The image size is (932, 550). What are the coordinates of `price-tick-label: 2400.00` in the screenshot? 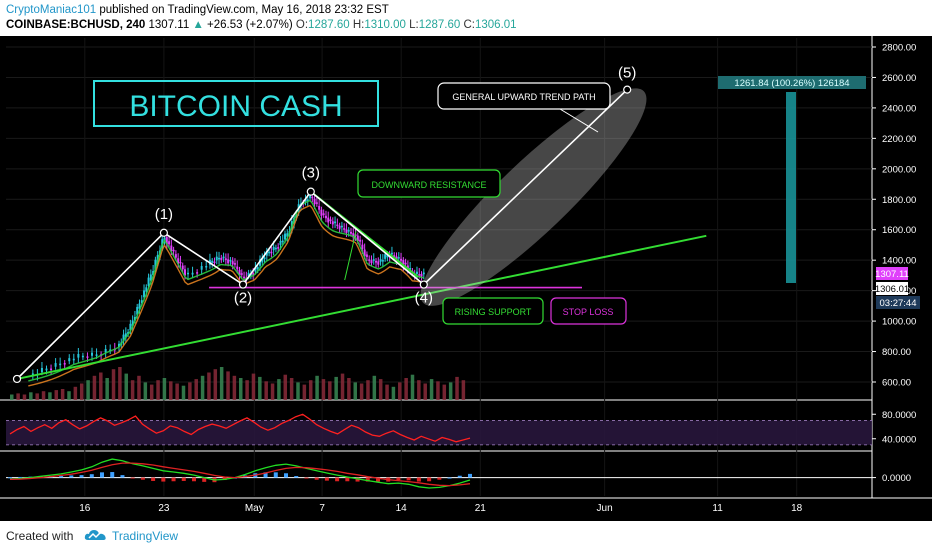 It's located at (899, 108).